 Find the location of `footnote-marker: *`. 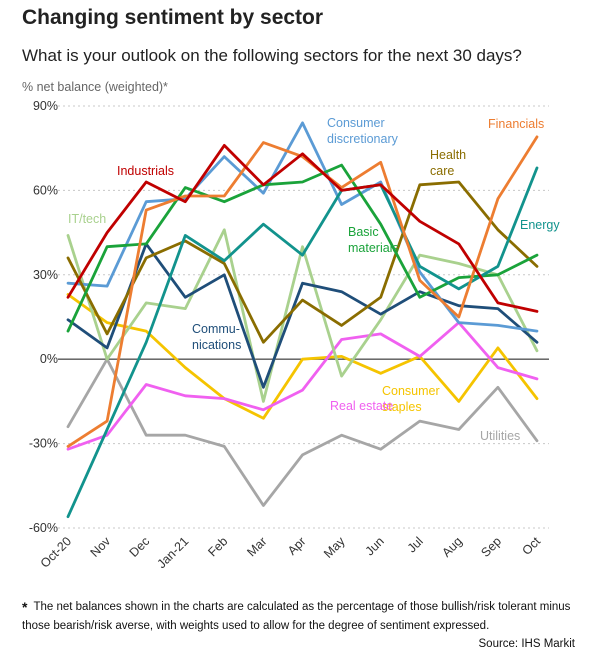

footnote-marker: * is located at coordinates (25, 607).